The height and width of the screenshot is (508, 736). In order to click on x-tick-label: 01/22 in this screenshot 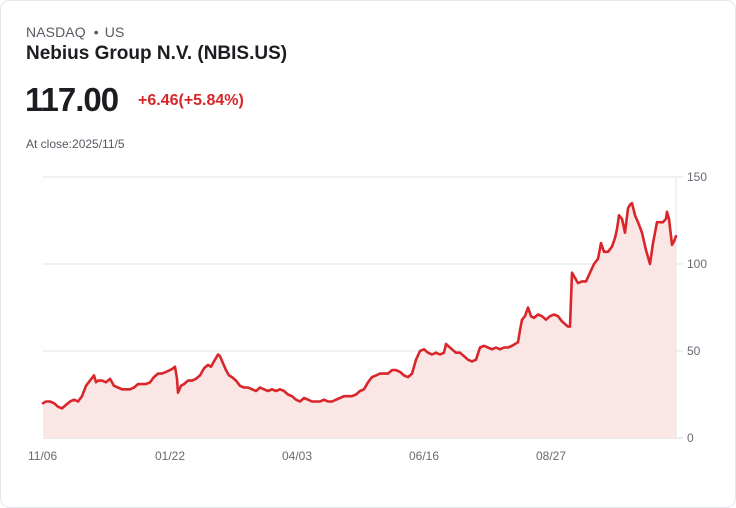, I will do `click(170, 456)`.